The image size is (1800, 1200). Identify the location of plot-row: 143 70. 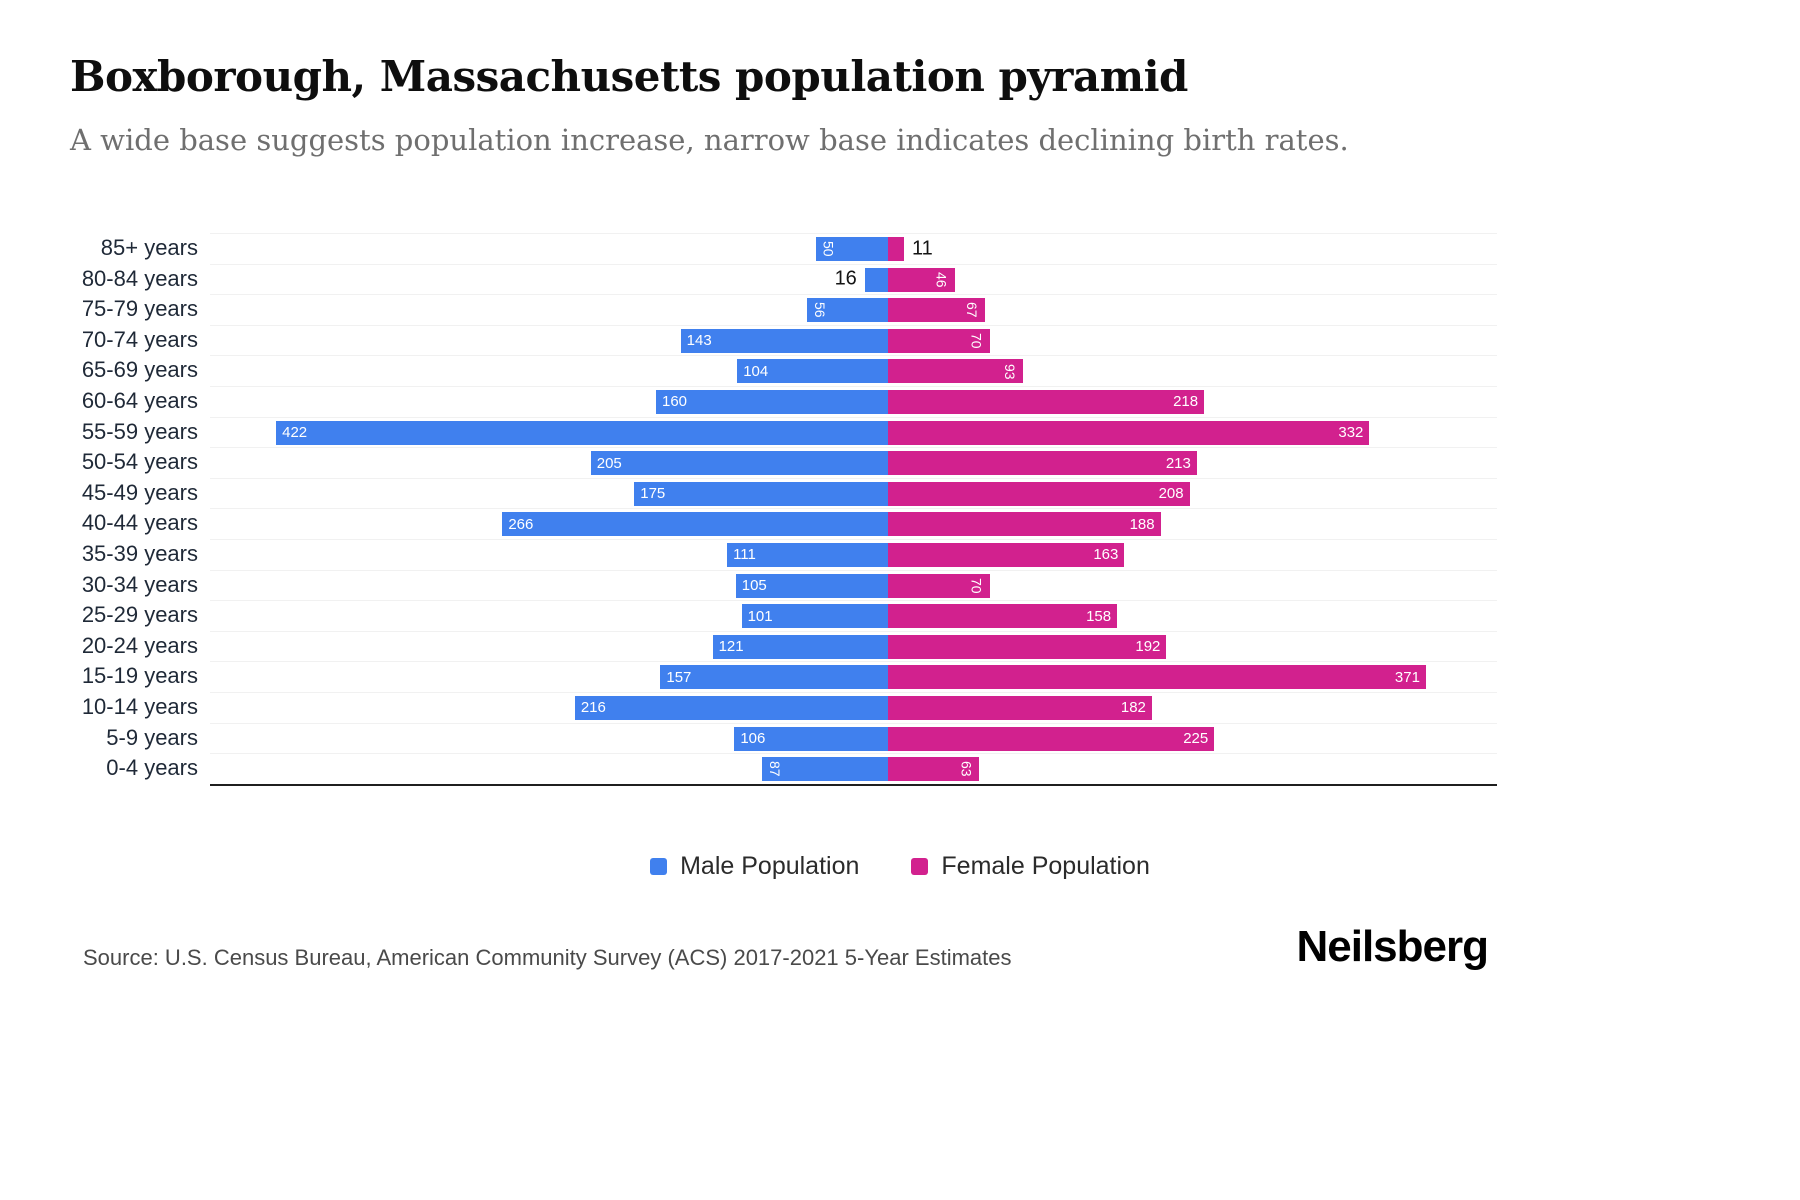
(853, 340).